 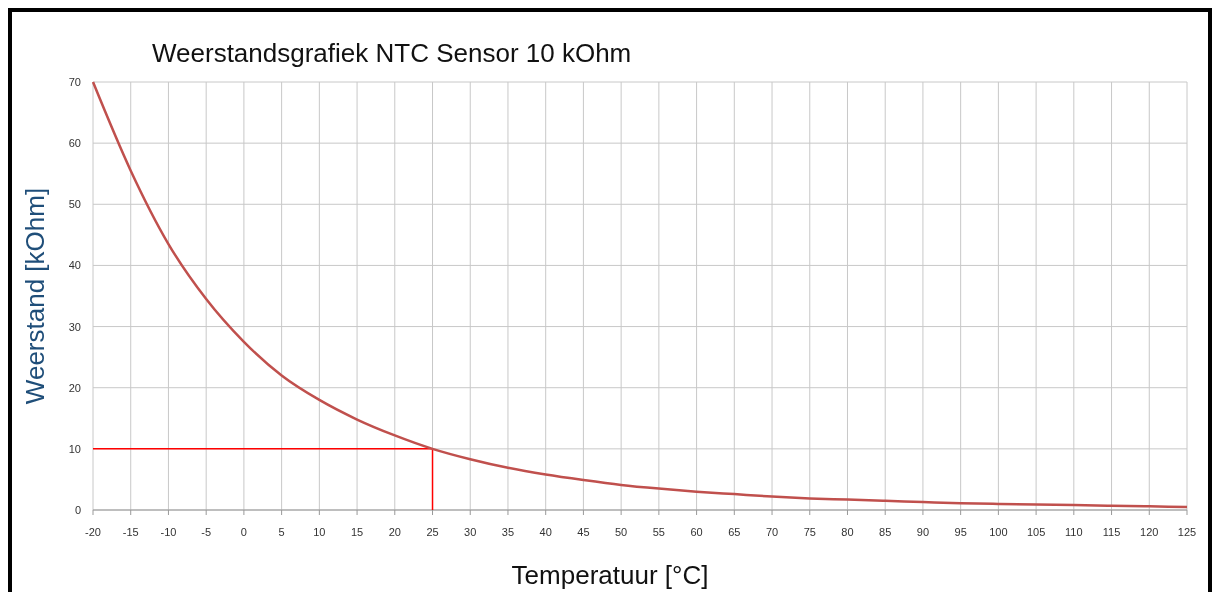 What do you see at coordinates (923, 532) in the screenshot?
I see `x-tick-label: 90` at bounding box center [923, 532].